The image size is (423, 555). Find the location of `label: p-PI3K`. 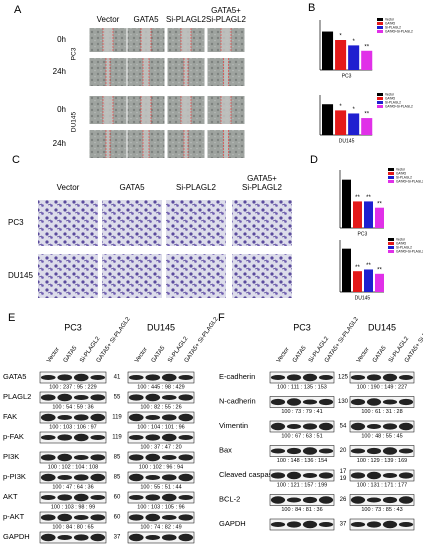

label: p-PI3K is located at coordinates (14, 476).